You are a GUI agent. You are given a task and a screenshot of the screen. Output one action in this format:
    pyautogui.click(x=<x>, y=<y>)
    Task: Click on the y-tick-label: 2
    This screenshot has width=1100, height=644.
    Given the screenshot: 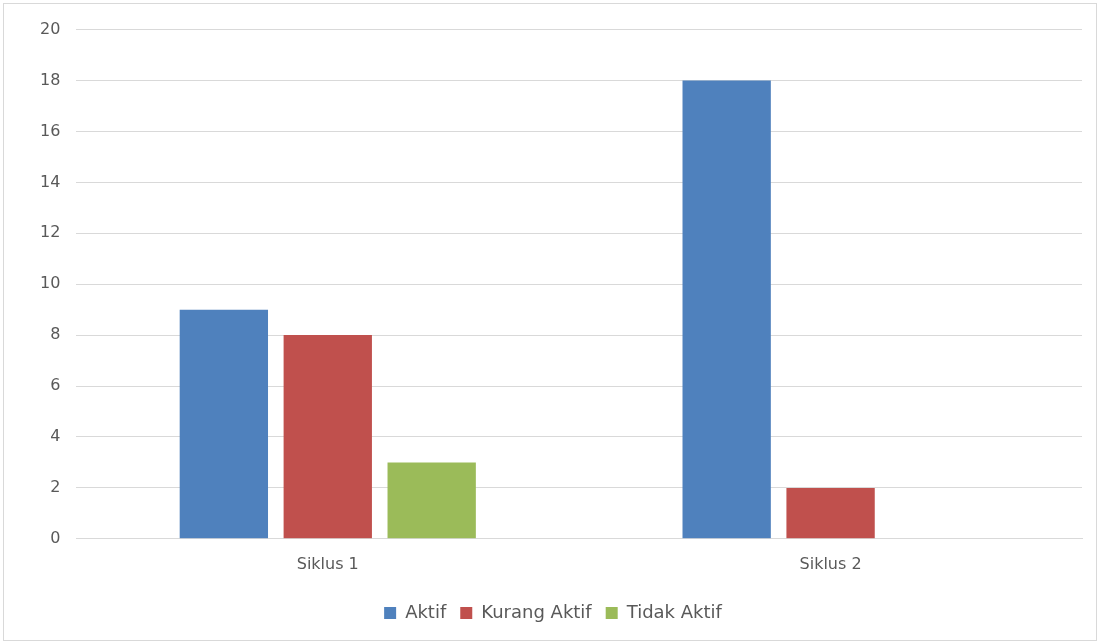 What is the action you would take?
    pyautogui.click(x=55, y=487)
    